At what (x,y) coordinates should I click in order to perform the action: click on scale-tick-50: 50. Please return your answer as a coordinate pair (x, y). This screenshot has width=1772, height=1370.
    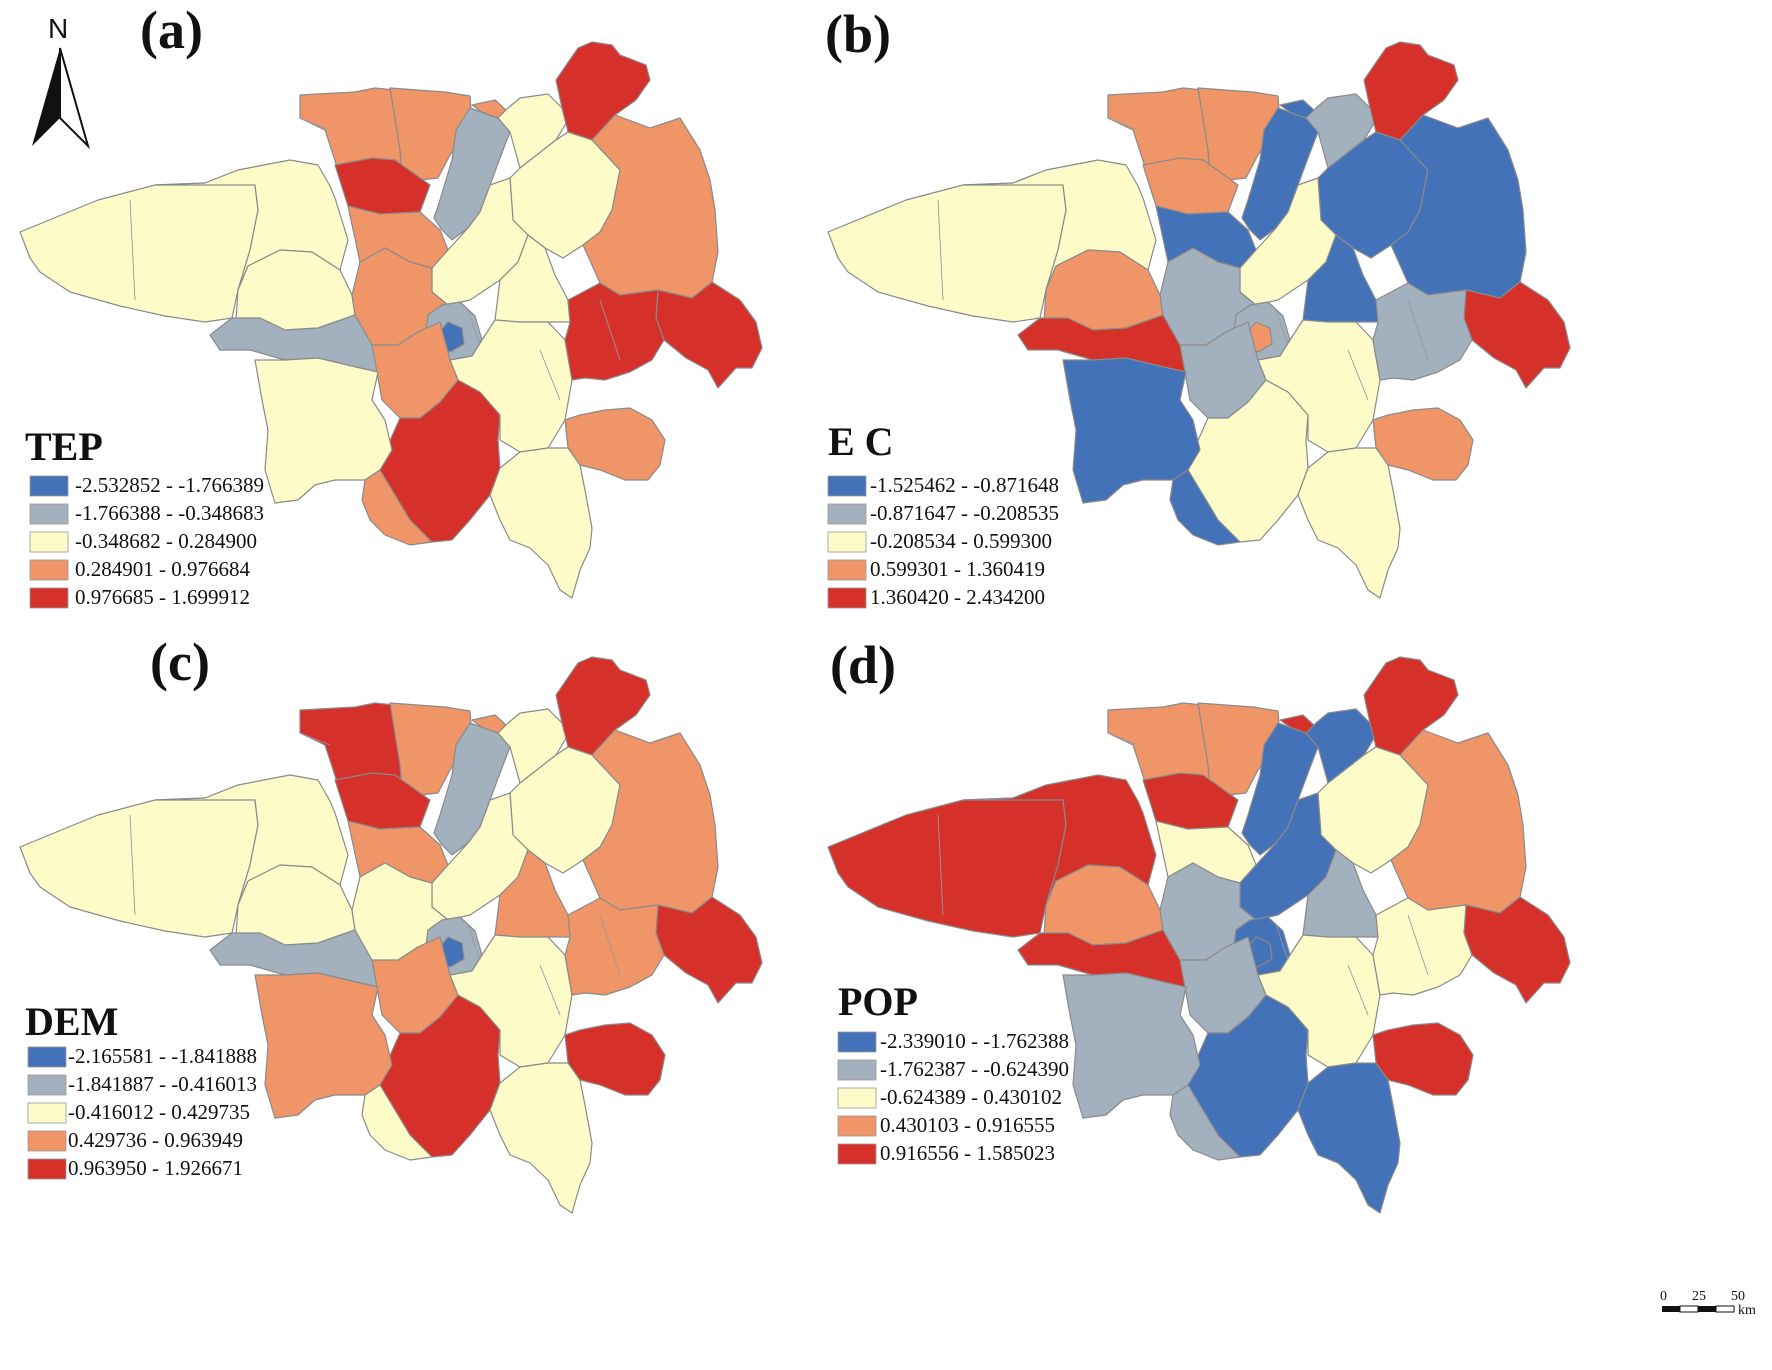
    Looking at the image, I should click on (1738, 1296).